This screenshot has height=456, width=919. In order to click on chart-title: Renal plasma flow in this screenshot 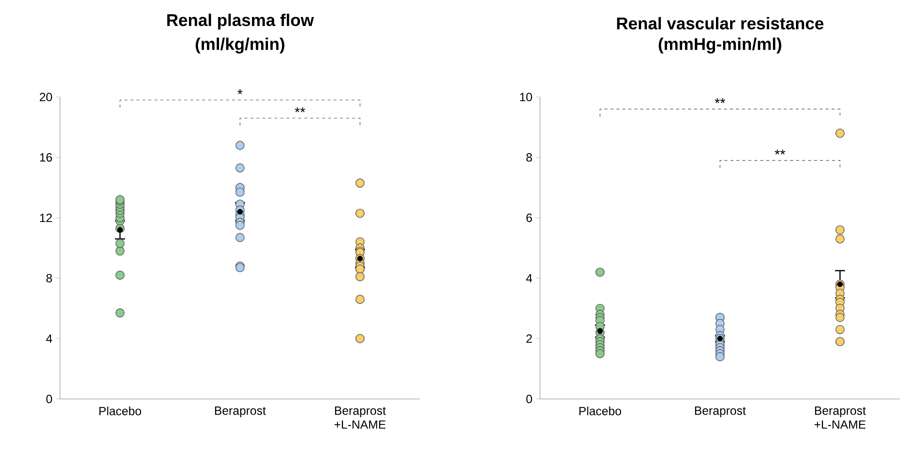, I will do `click(240, 22)`.